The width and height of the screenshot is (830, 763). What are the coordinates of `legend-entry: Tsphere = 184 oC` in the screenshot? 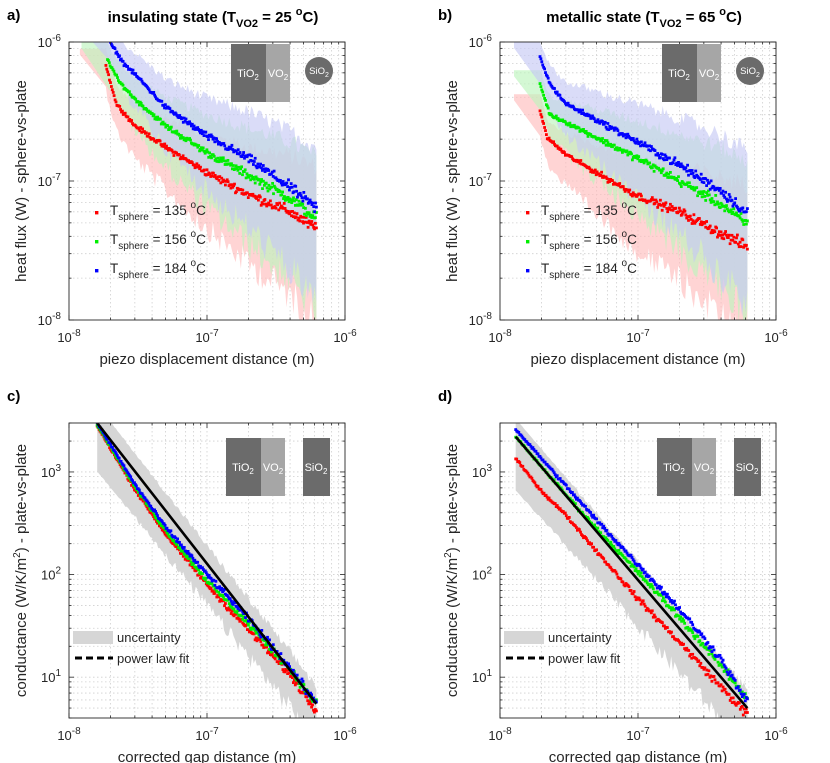 It's located at (589, 269).